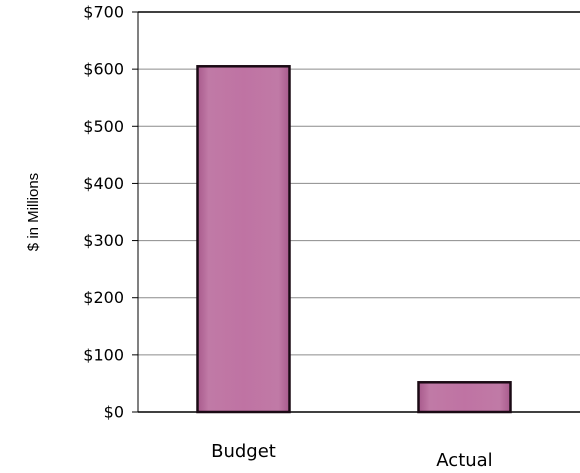 Image resolution: width=580 pixels, height=473 pixels. I want to click on y-tick-label: $300, so click(103, 240).